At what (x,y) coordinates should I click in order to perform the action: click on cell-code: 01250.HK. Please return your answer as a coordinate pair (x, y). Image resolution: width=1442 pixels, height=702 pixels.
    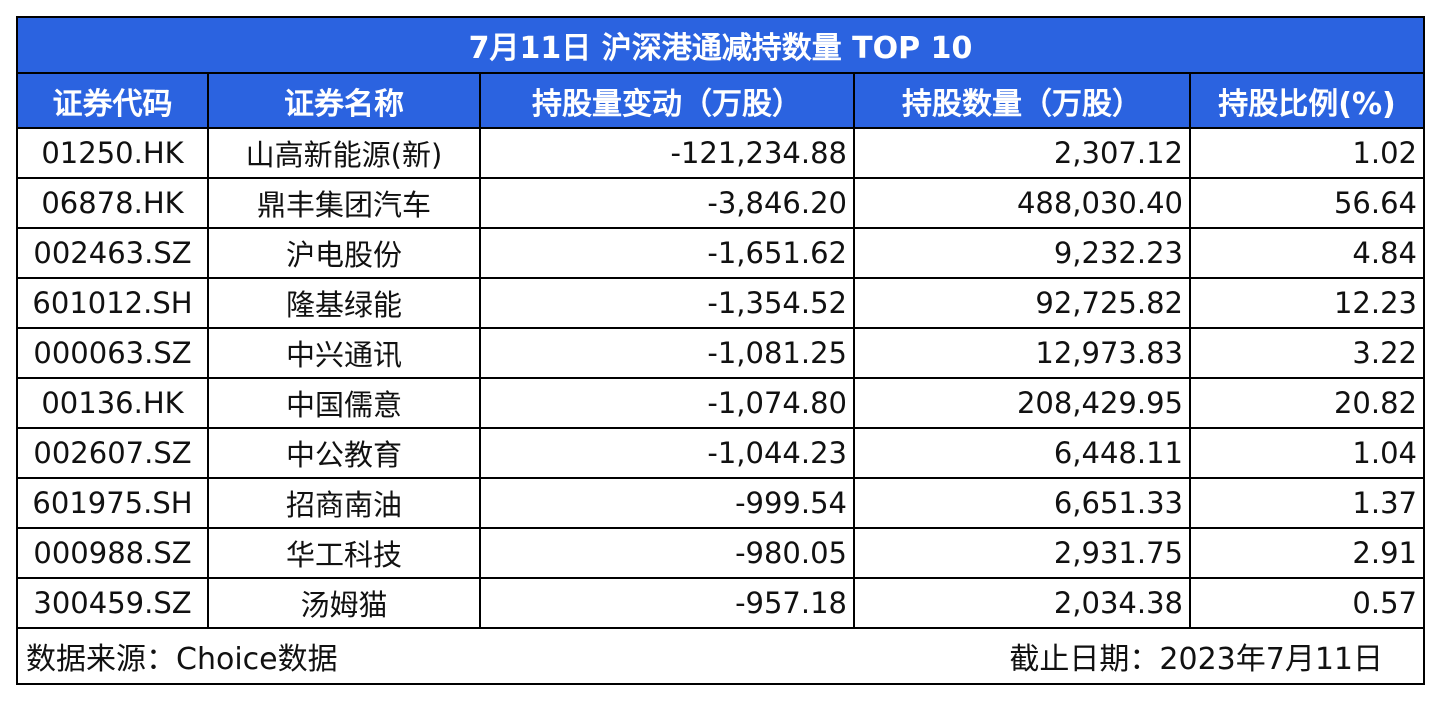
    Looking at the image, I should click on (113, 153).